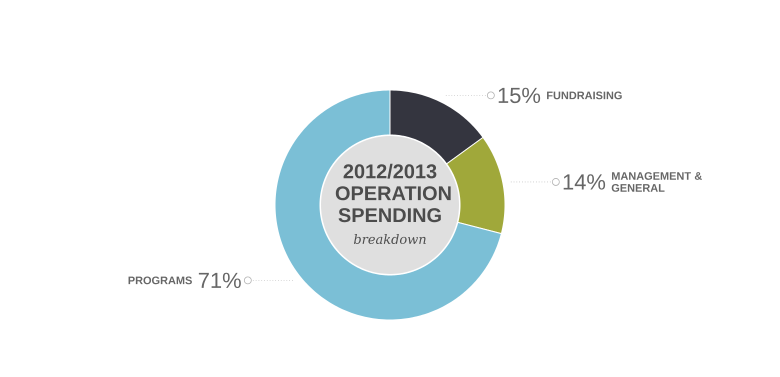  What do you see at coordinates (393, 193) in the screenshot?
I see `text: 2012/2013 OPERATION SPENDING` at bounding box center [393, 193].